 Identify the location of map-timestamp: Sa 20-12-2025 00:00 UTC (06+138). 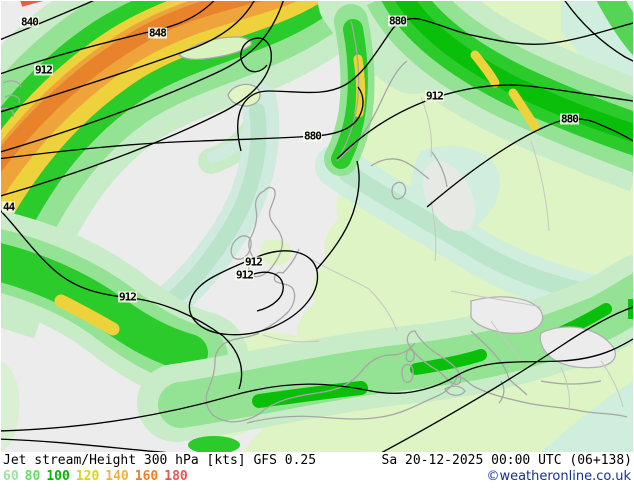
(506, 460).